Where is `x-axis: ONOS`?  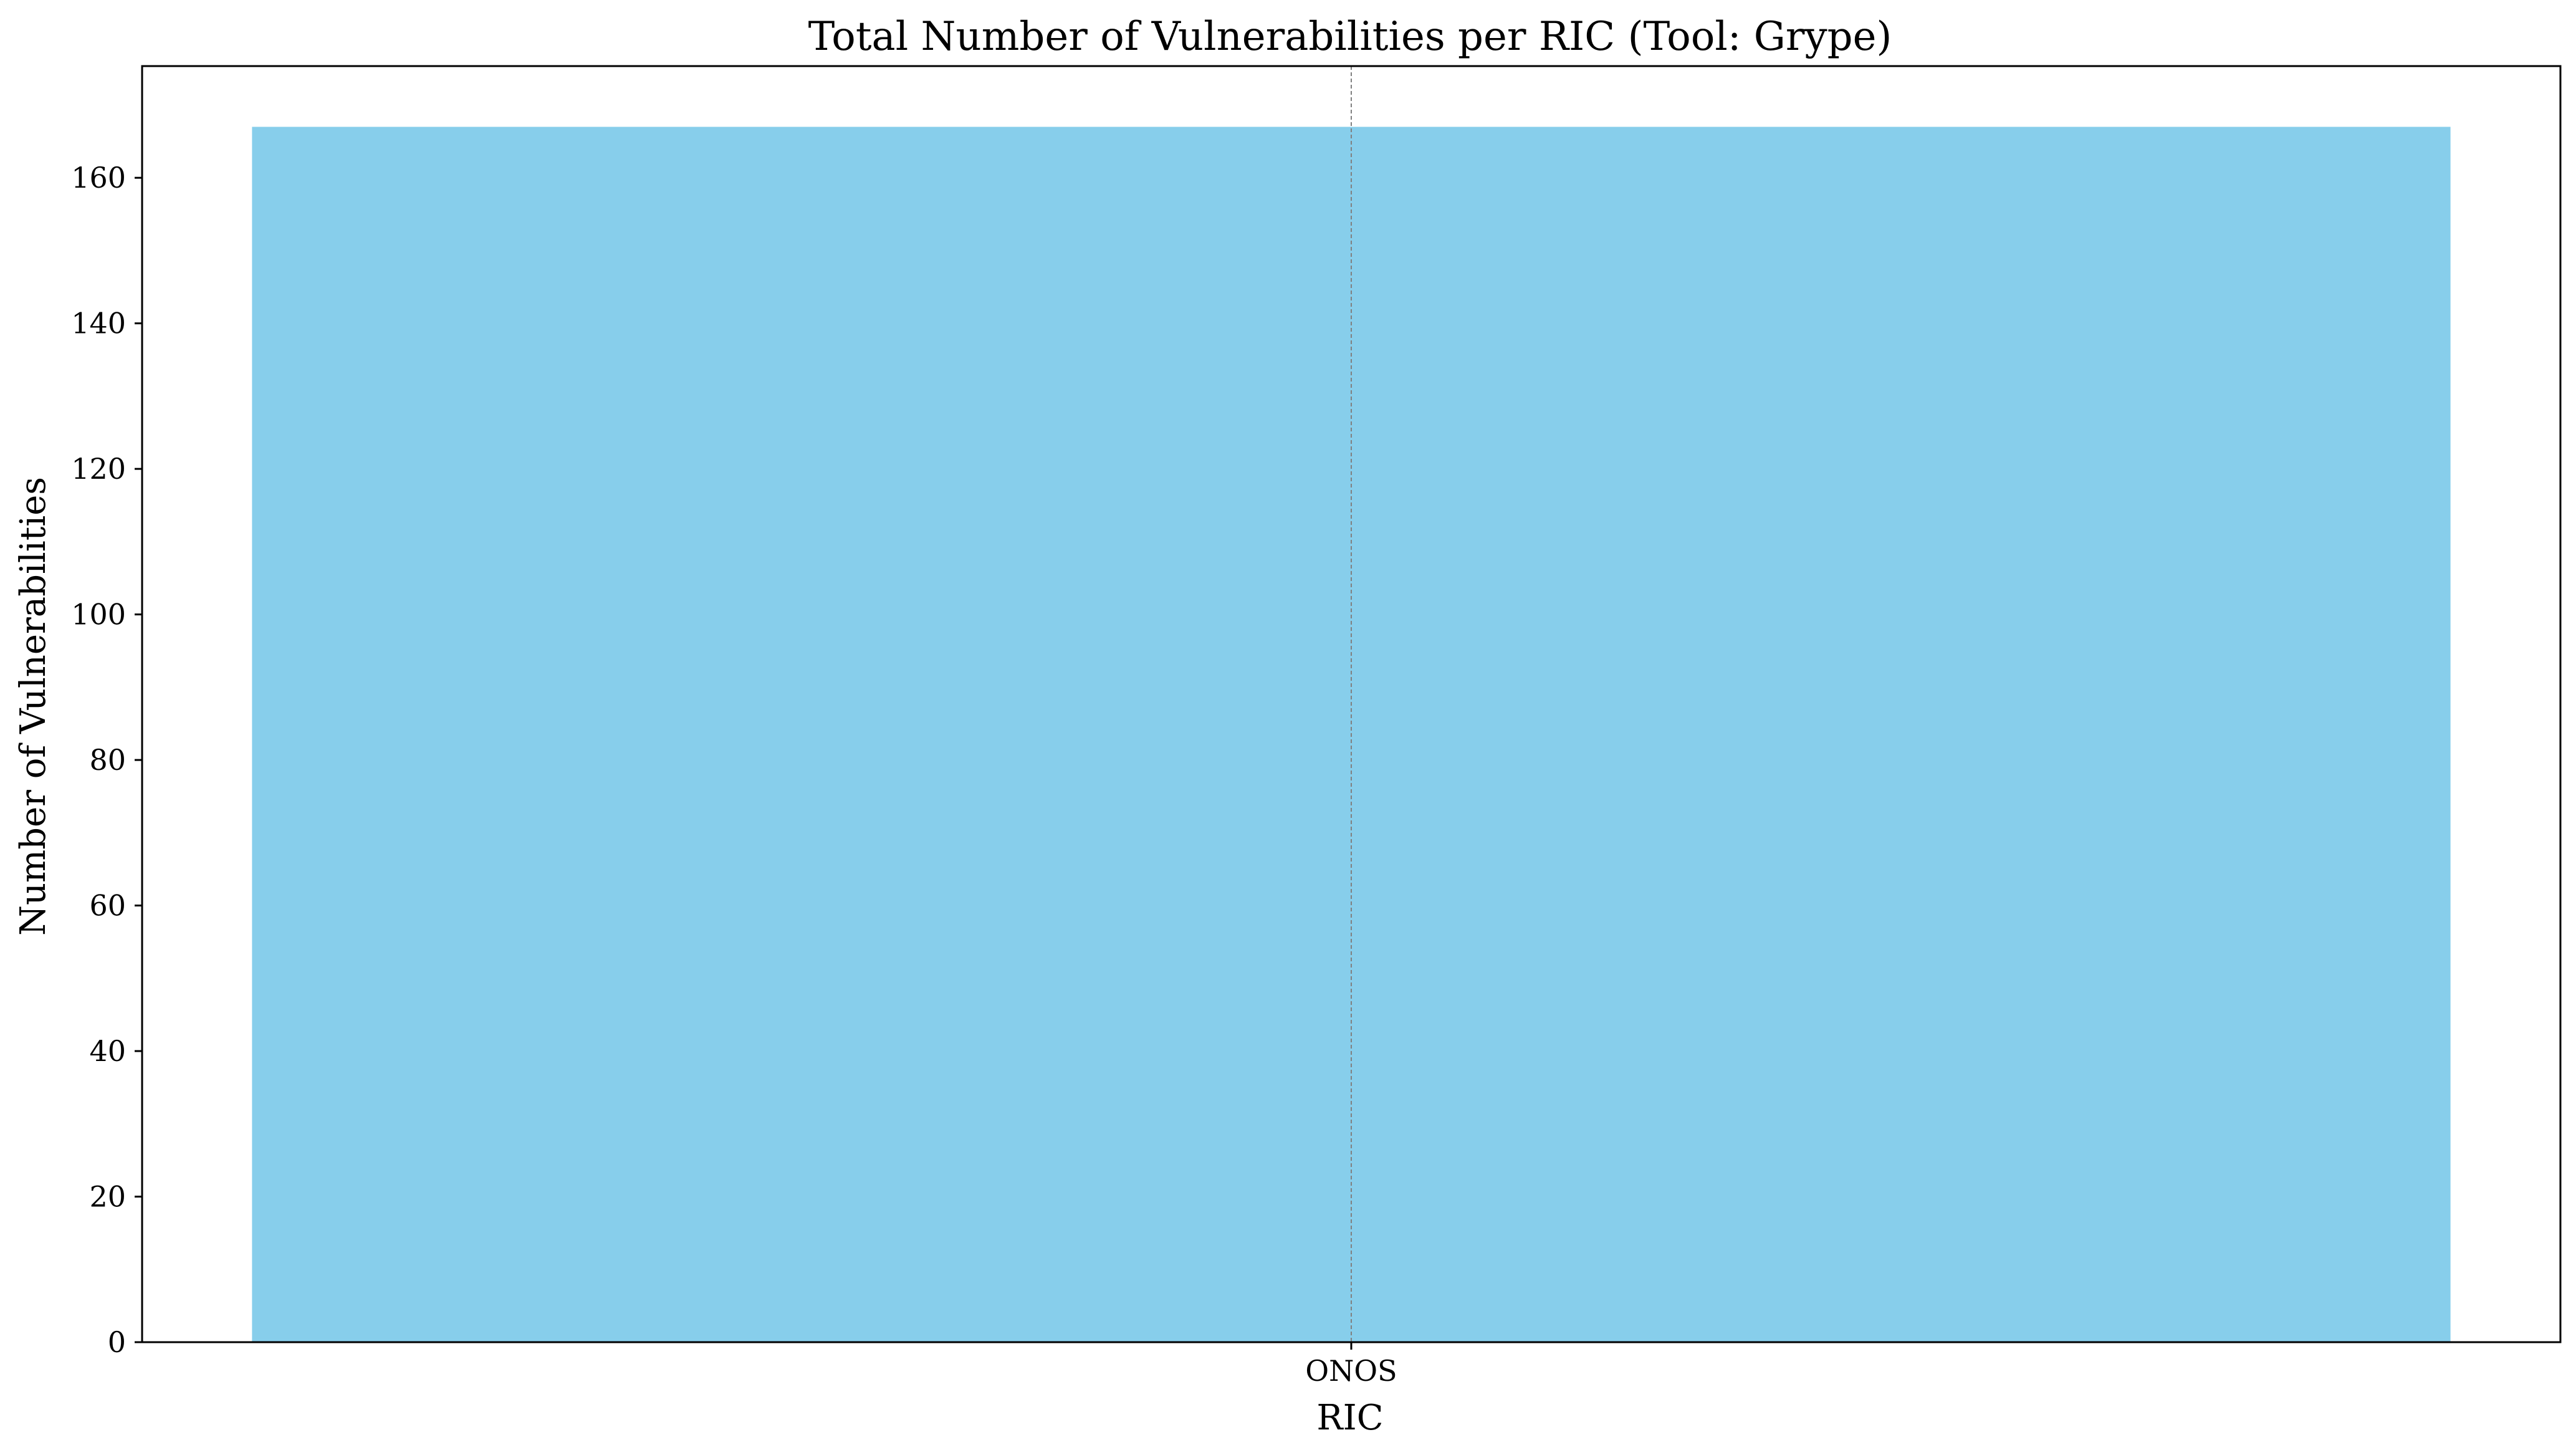 x-axis: ONOS is located at coordinates (1351, 1365).